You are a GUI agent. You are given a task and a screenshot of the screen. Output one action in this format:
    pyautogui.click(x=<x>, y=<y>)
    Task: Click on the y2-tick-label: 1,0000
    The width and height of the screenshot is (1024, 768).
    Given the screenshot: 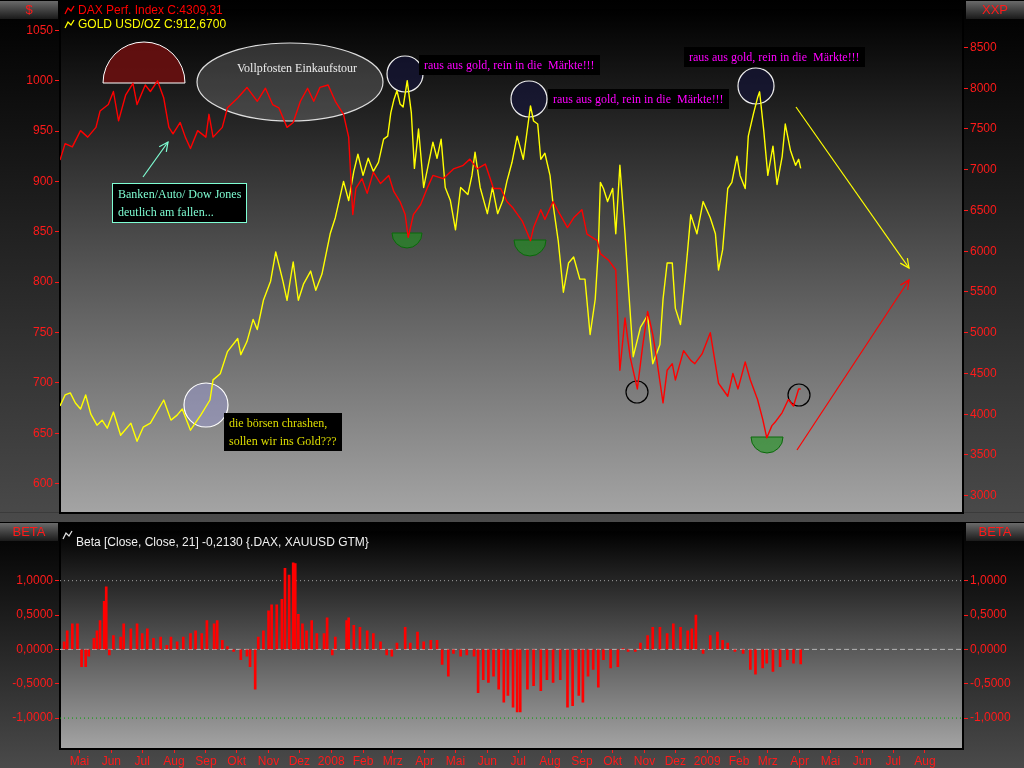 What is the action you would take?
    pyautogui.click(x=989, y=579)
    